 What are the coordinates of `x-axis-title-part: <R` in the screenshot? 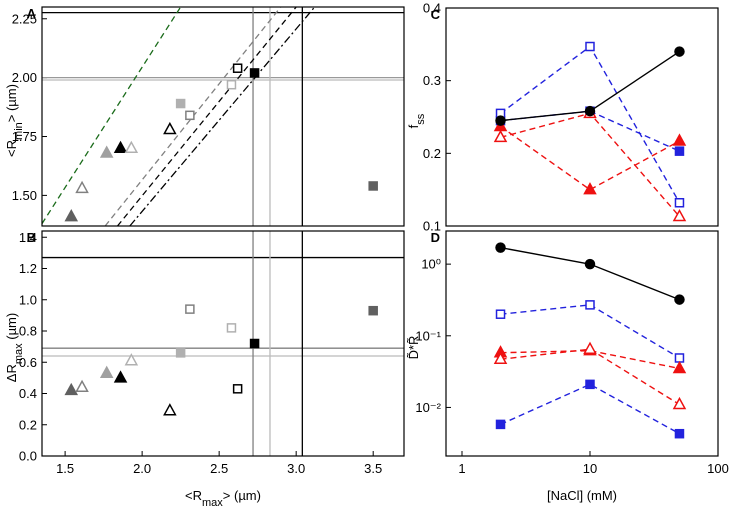 It's located at (193, 495).